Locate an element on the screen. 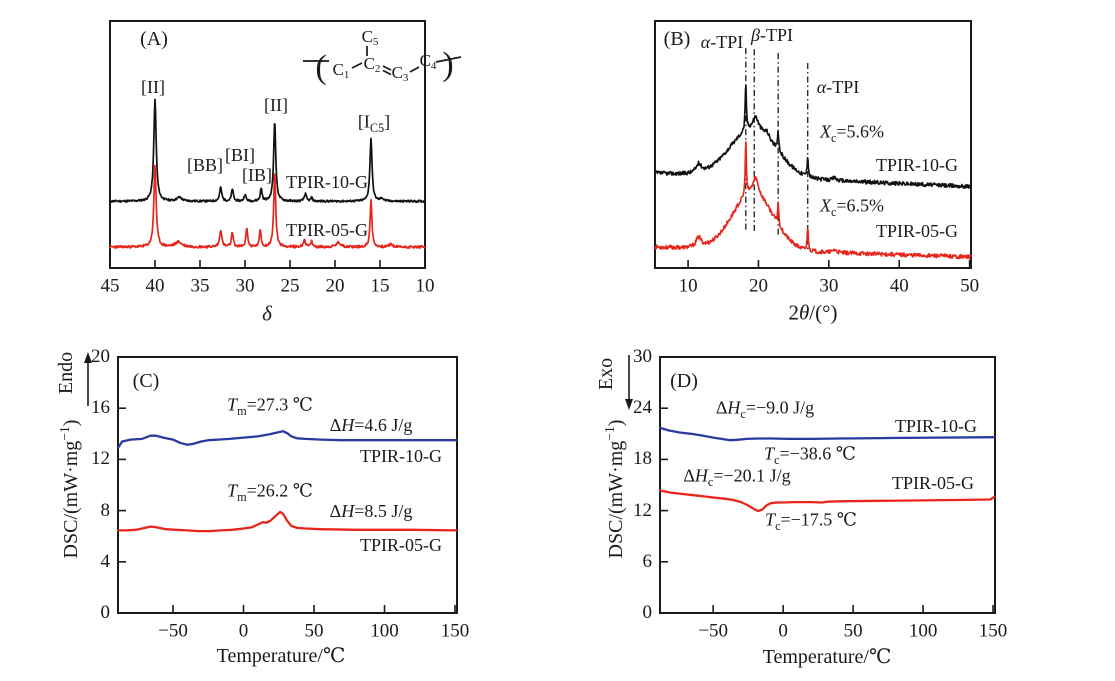 Image resolution: width=1115 pixels, height=681 pixels. repeat-unit-structure: ( C5 C1 C2 C3 C4 ) is located at coordinates (382, 56).